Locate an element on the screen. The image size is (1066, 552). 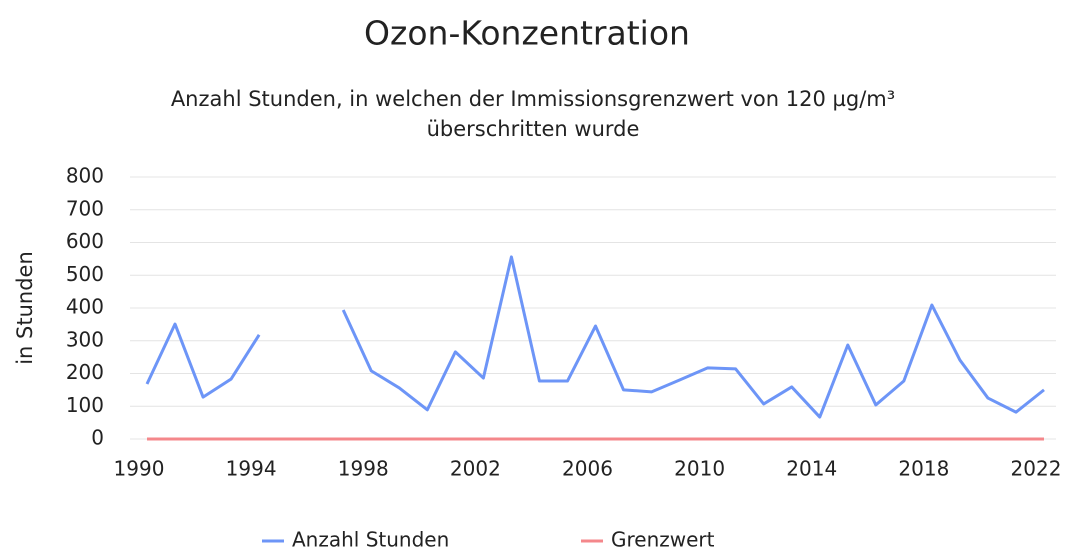
x-tick-label: 1994 is located at coordinates (251, 469).